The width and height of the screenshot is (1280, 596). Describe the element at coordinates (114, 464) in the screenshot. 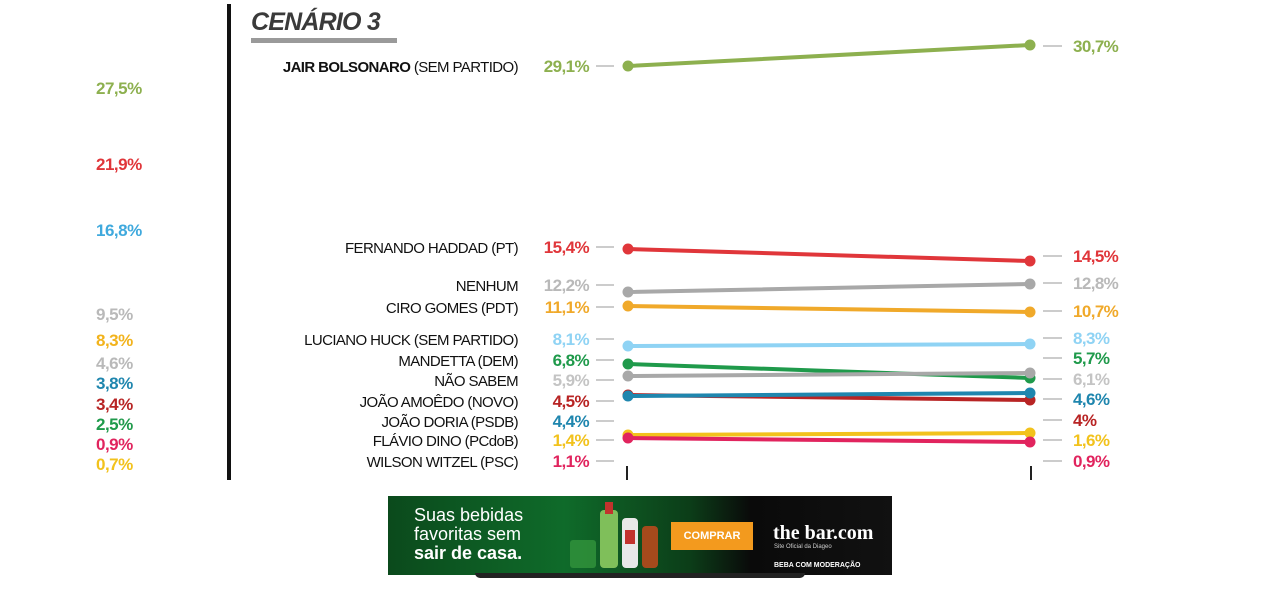

I see `left-value-10: 0,7%` at that location.